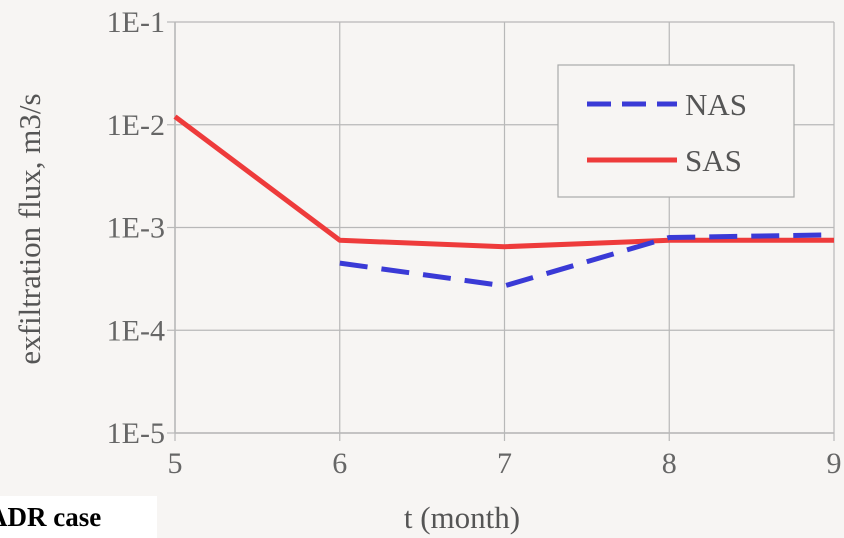 This screenshot has width=844, height=538. I want to click on legend-box, so click(676, 131).